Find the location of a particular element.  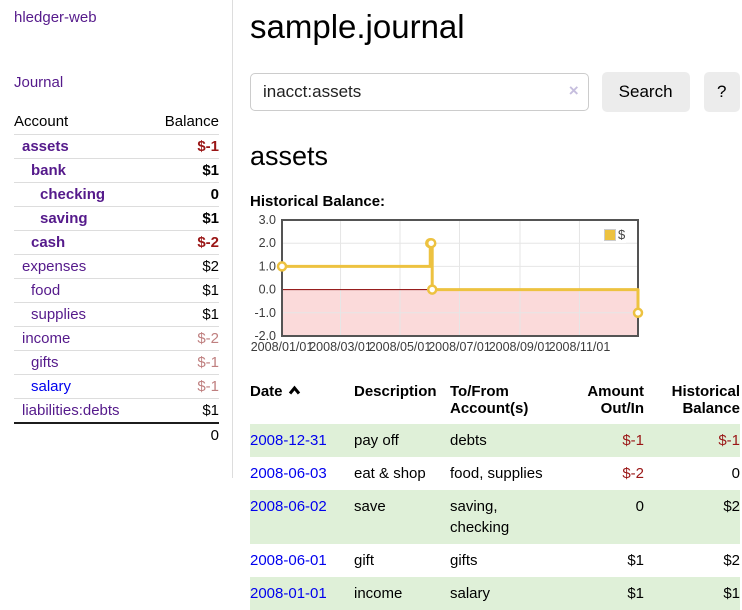

search-button: Search is located at coordinates (645, 92).